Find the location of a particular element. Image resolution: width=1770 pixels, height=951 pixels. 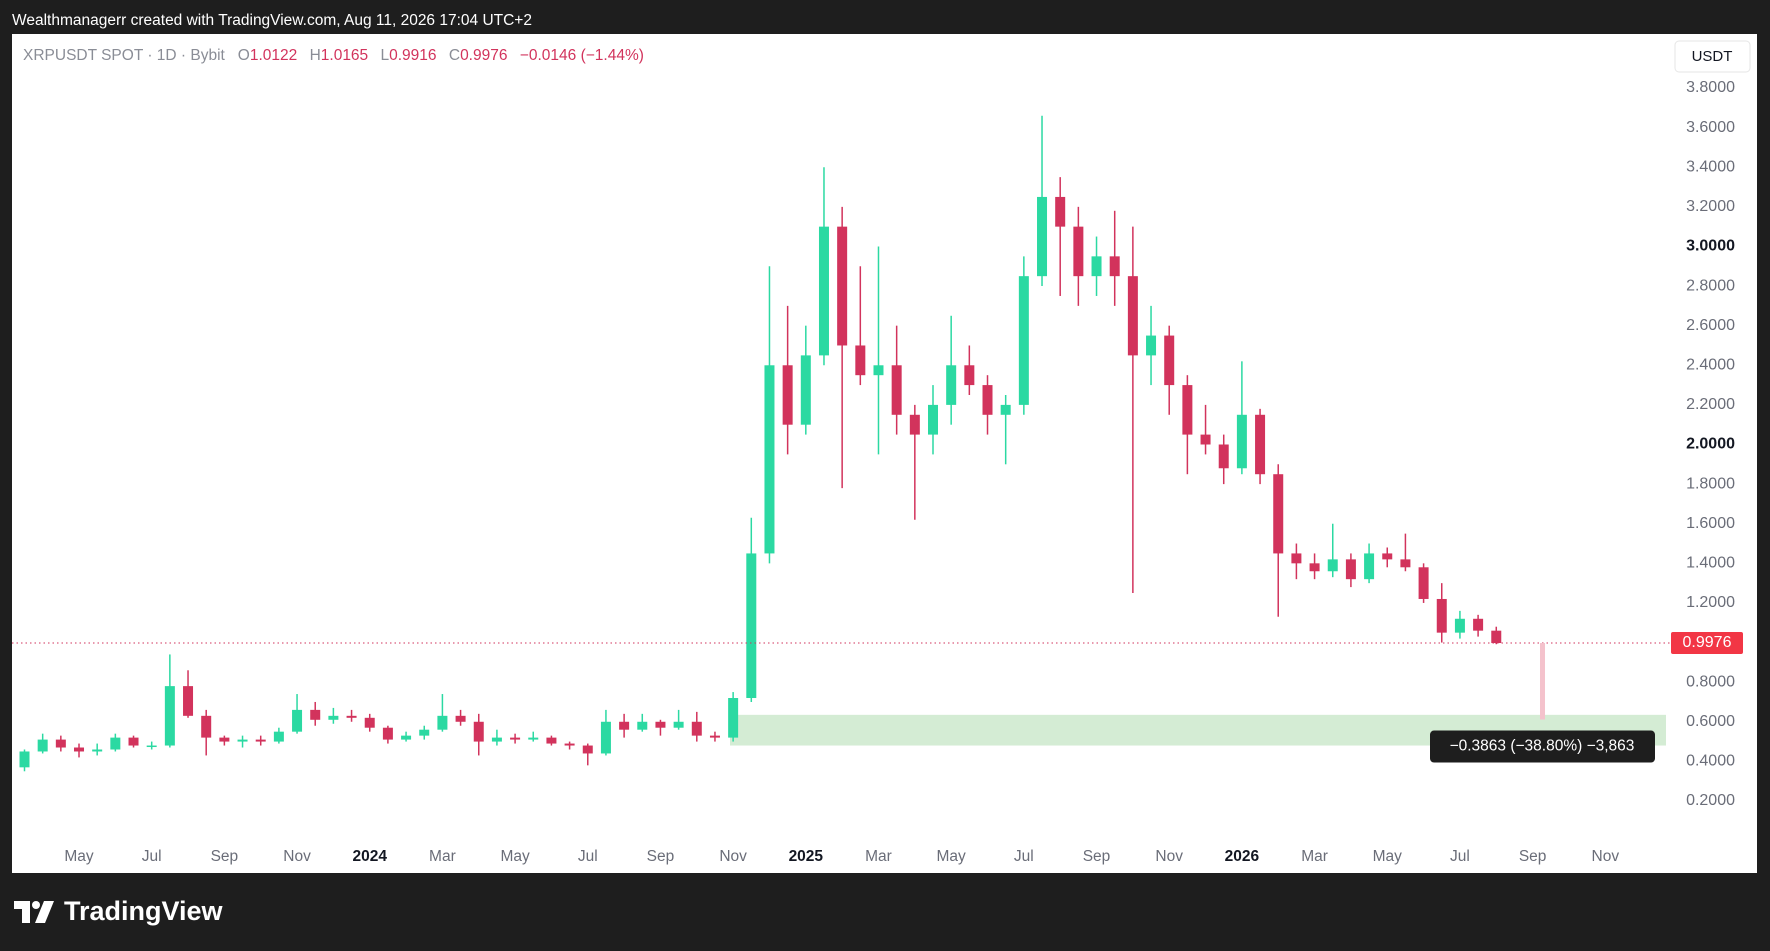

symbol: XRPUSDT SPOT · 1D · Bybit is located at coordinates (124, 55).